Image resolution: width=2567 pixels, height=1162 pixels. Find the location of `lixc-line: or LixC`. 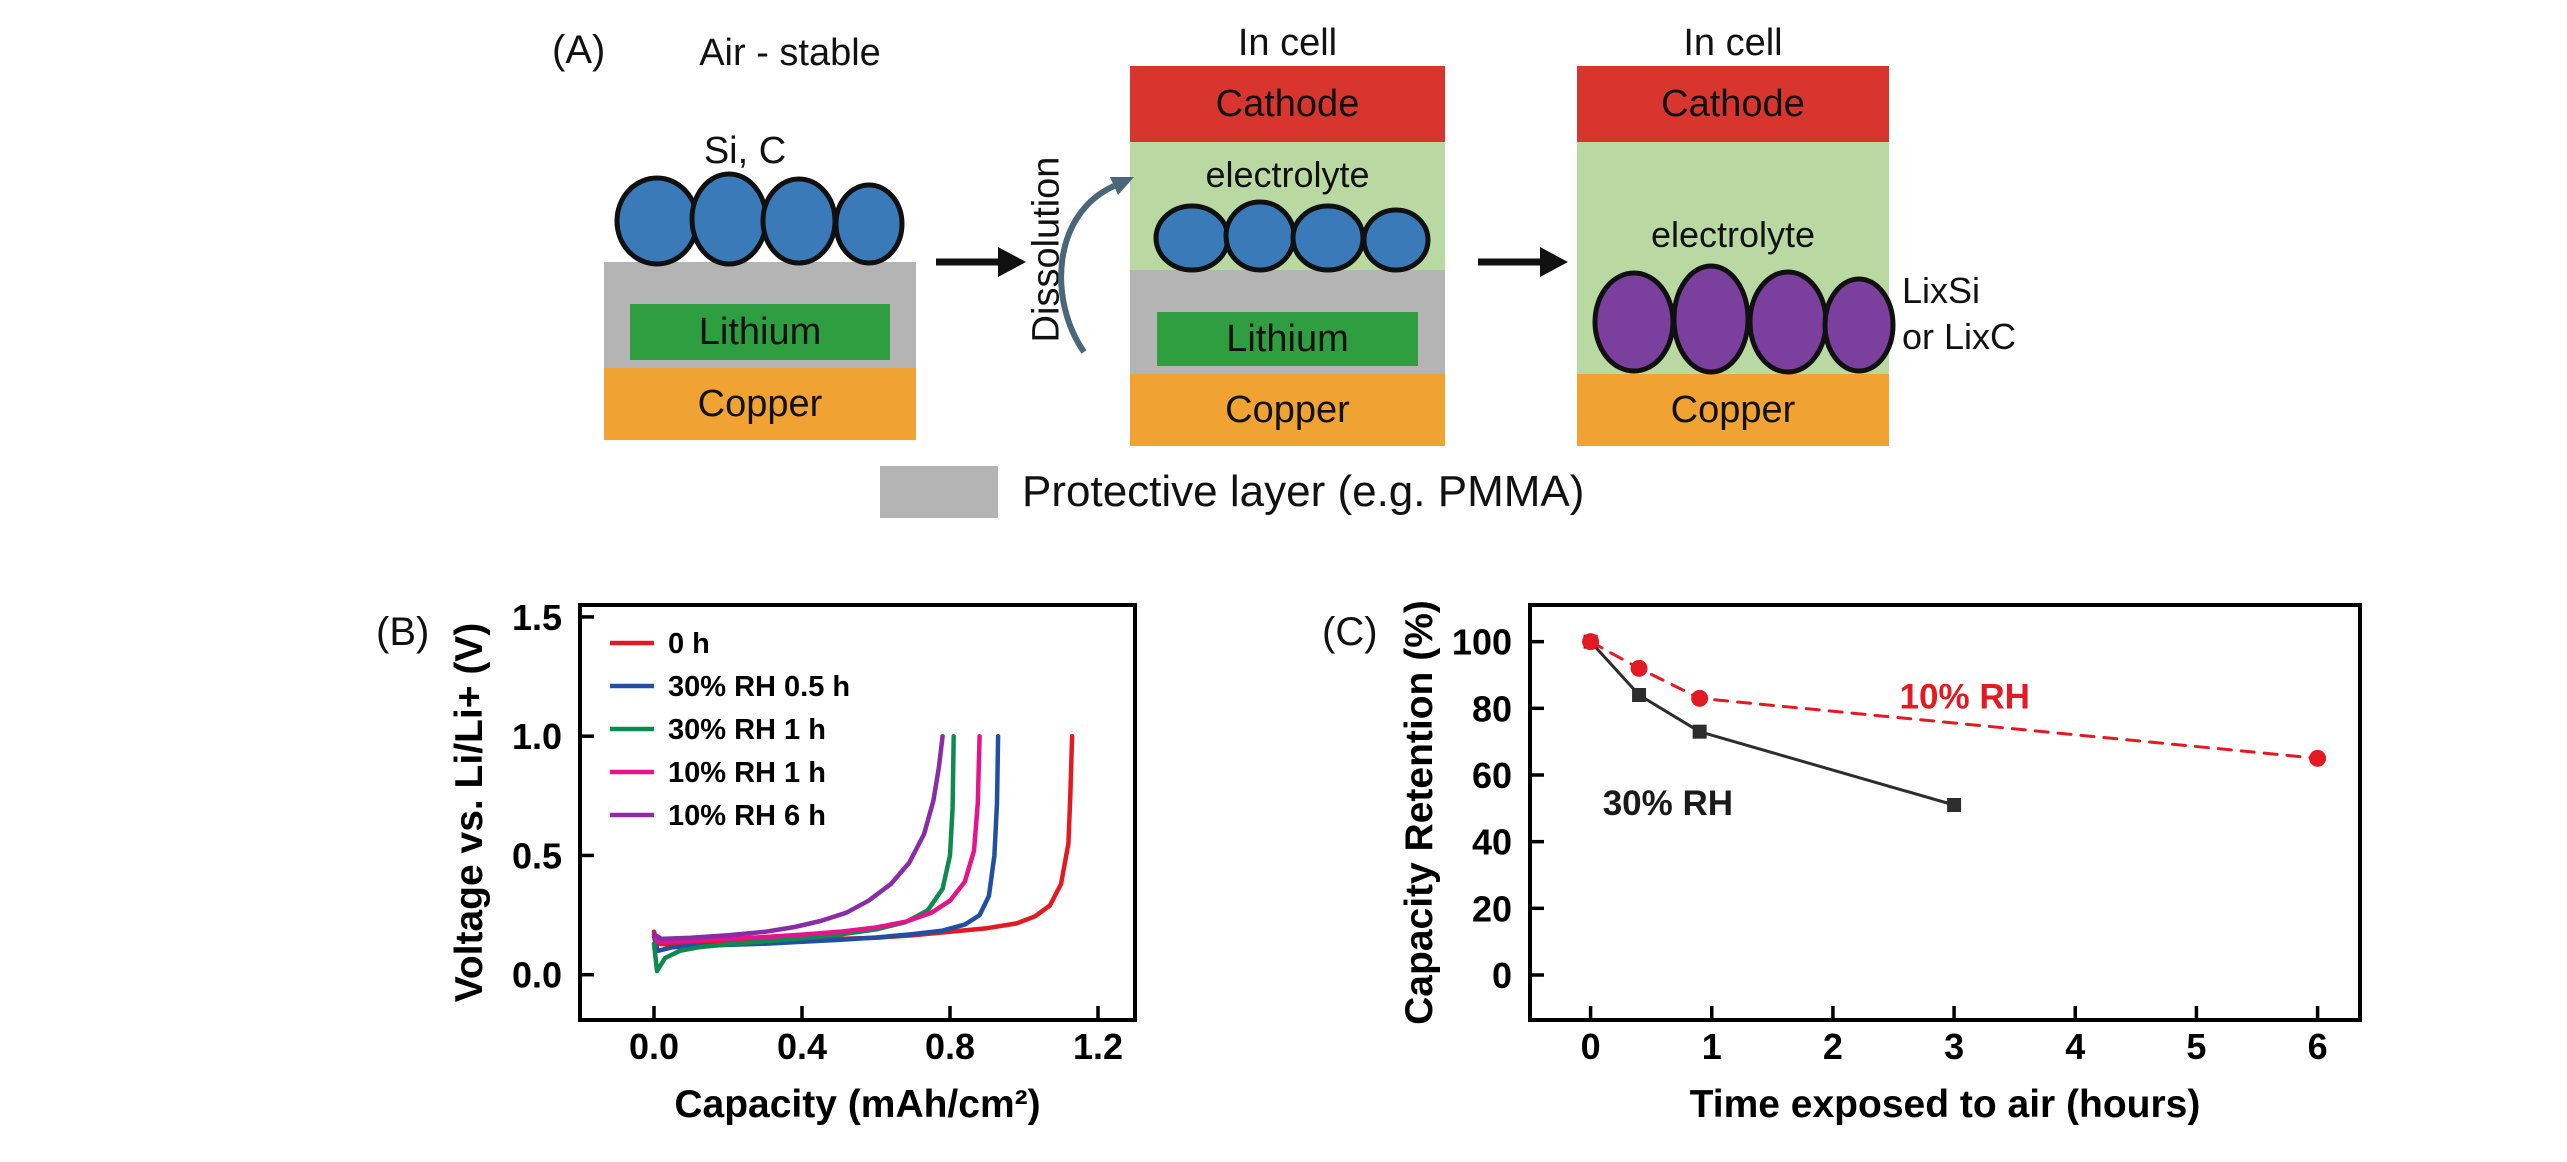

lixc-line: or LixC is located at coordinates (1959, 336).